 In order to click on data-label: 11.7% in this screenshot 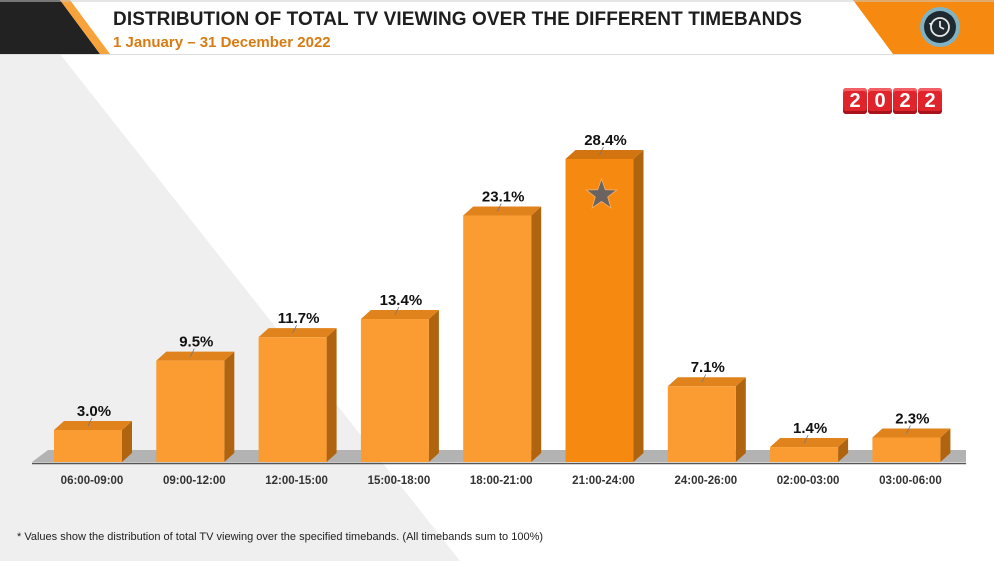, I will do `click(299, 318)`.